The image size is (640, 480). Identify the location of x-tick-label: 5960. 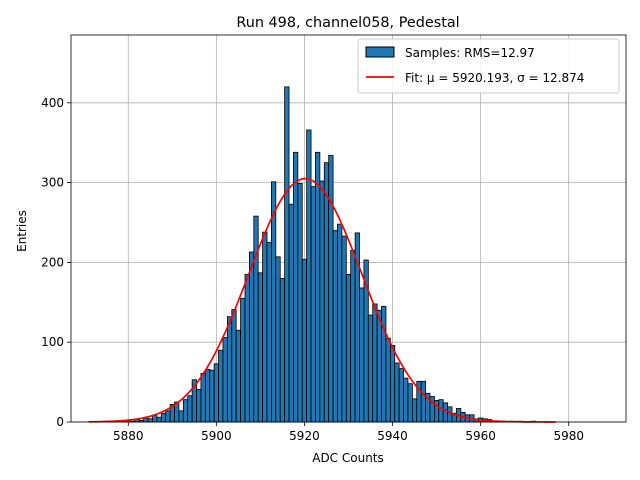
(480, 436).